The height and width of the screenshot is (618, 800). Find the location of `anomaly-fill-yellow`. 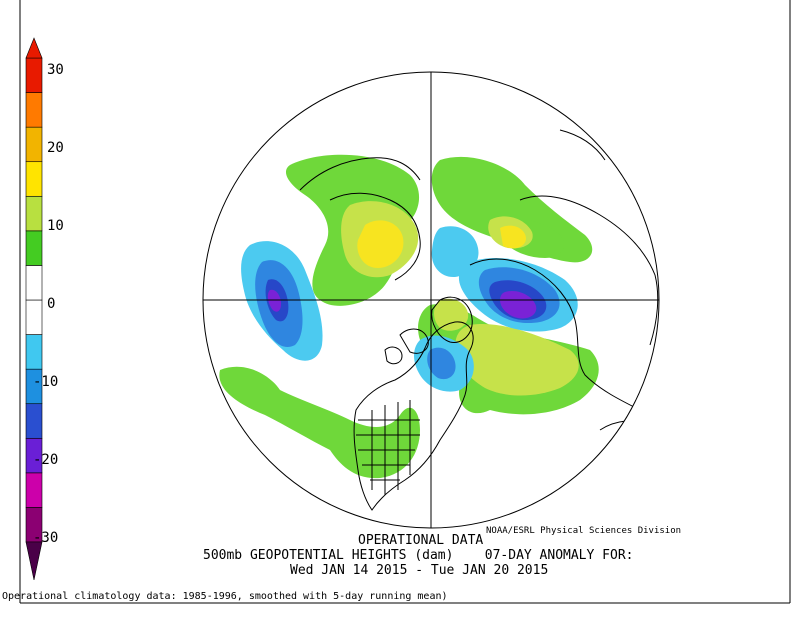

anomaly-fill-yellow is located at coordinates (441, 244).